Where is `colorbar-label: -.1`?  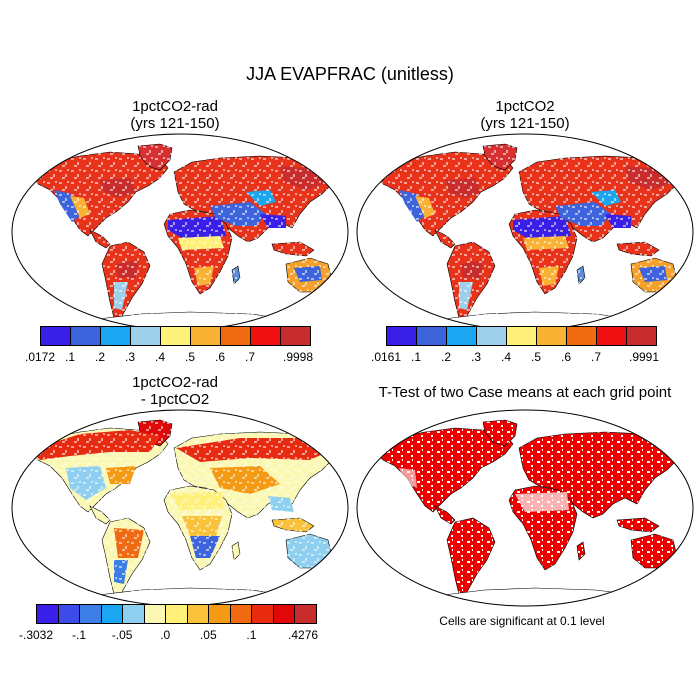 colorbar-label: -.1 is located at coordinates (79, 635).